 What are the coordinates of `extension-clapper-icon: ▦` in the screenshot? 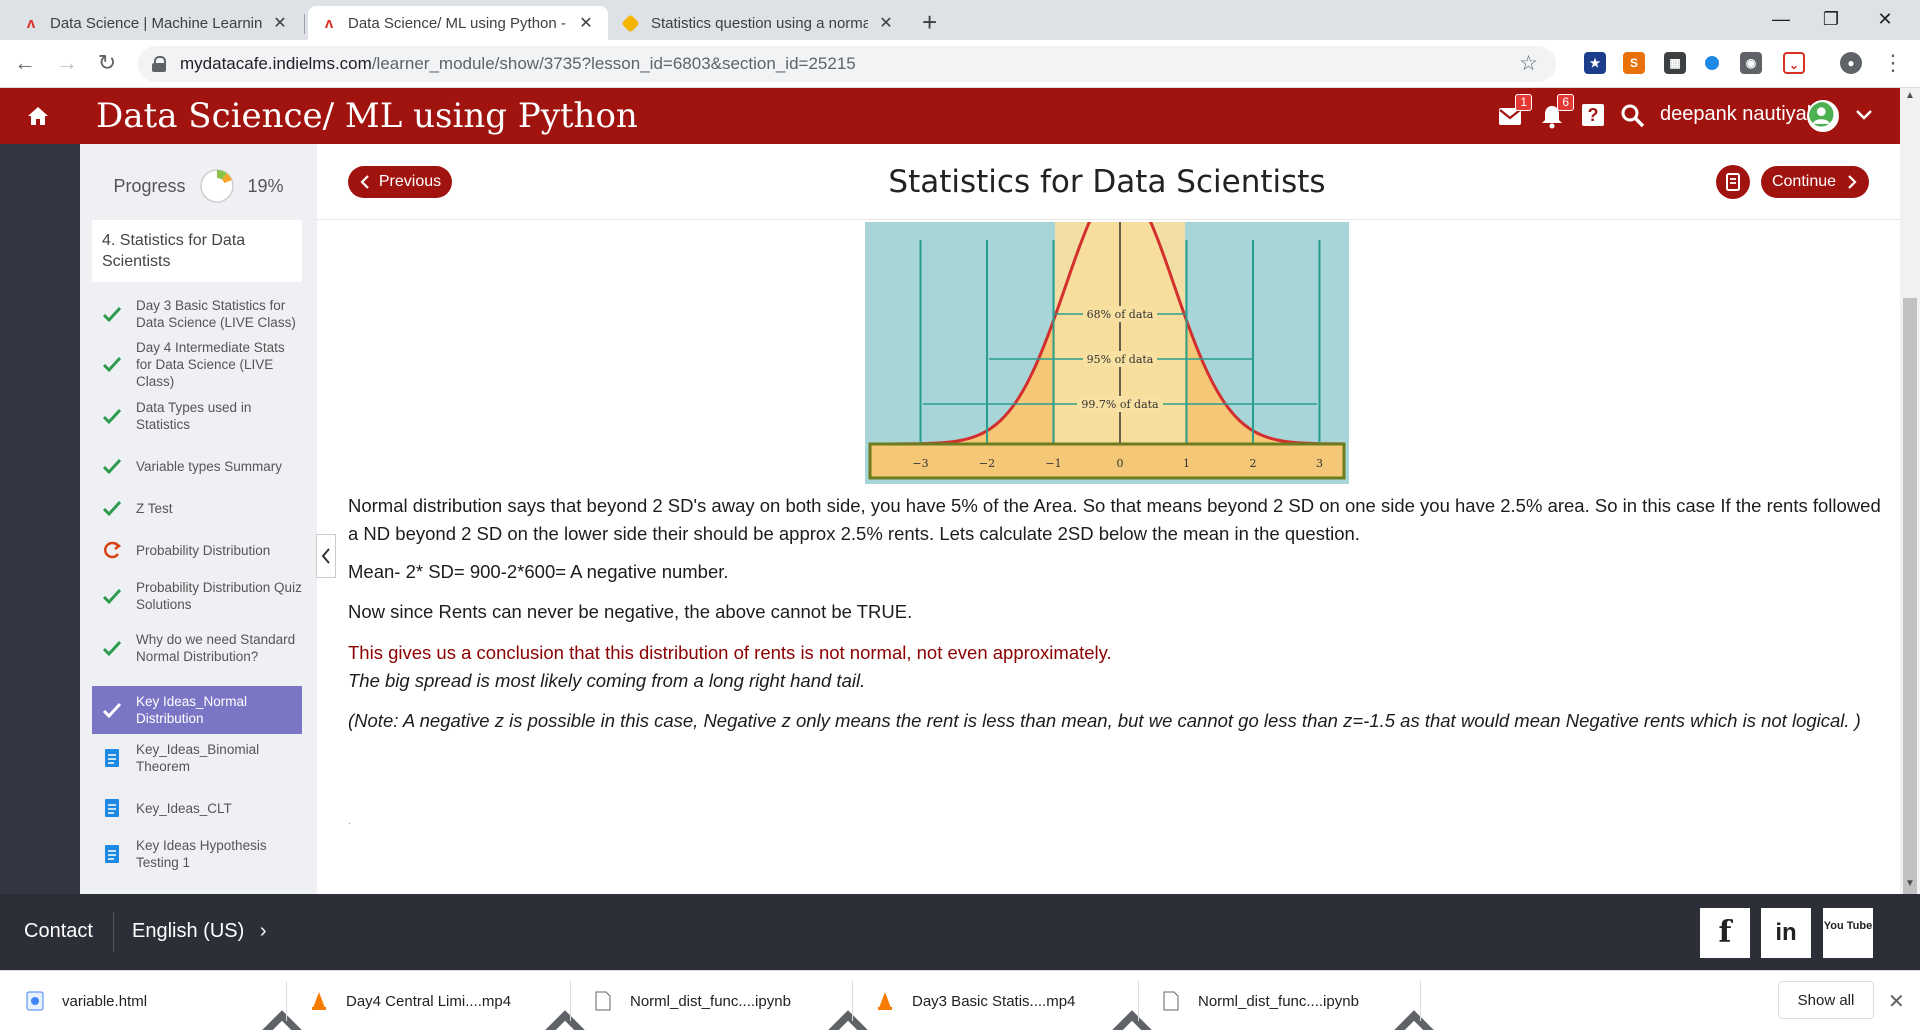 It's located at (1675, 63).